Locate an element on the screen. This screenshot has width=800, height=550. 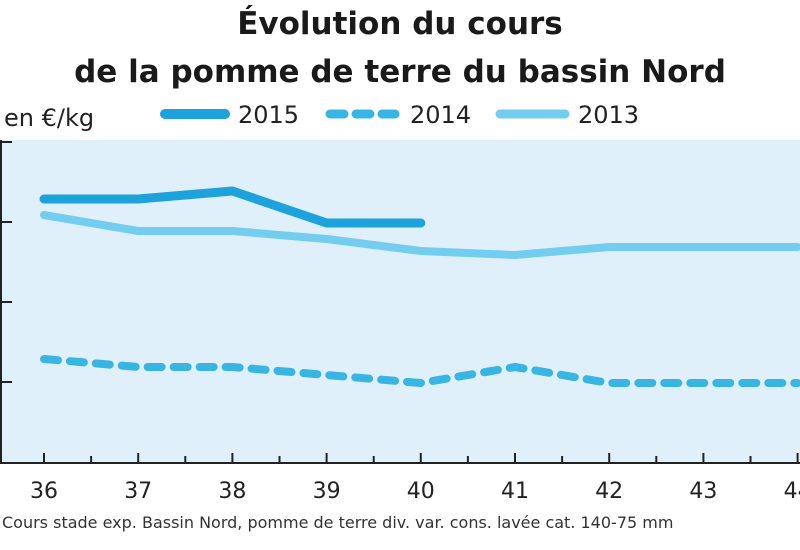
legend-label-2013: 2013 is located at coordinates (608, 115).